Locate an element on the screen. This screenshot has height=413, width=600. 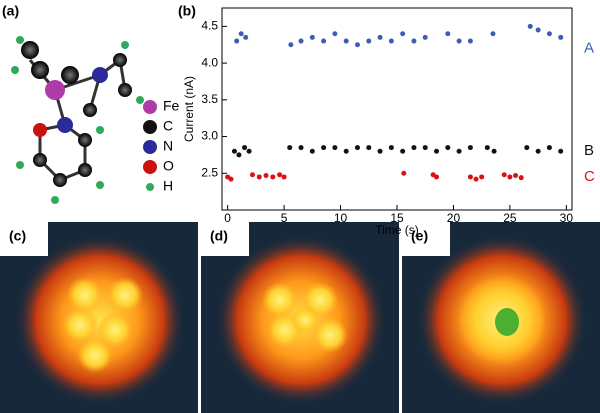
state-label: B is located at coordinates (589, 150).